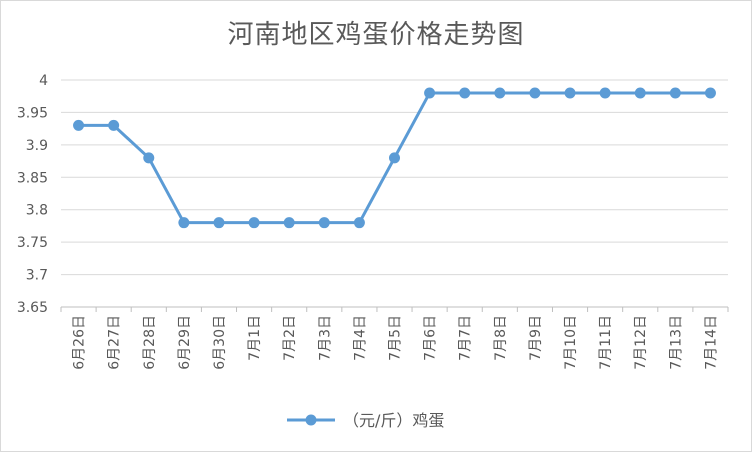 The width and height of the screenshot is (752, 452). What do you see at coordinates (711, 342) in the screenshot?
I see `x-tick-label: 7月14日` at bounding box center [711, 342].